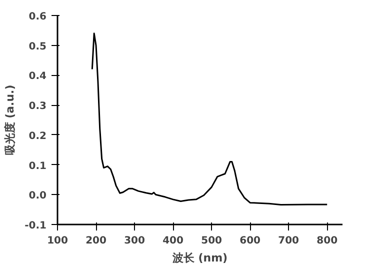  I want to click on x-tick-label: 400, so click(173, 241).